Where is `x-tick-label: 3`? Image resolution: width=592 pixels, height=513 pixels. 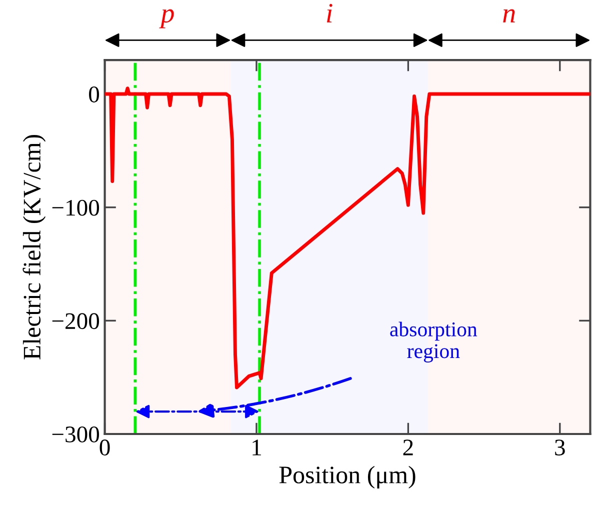
x-tick-label: 3 is located at coordinates (560, 448).